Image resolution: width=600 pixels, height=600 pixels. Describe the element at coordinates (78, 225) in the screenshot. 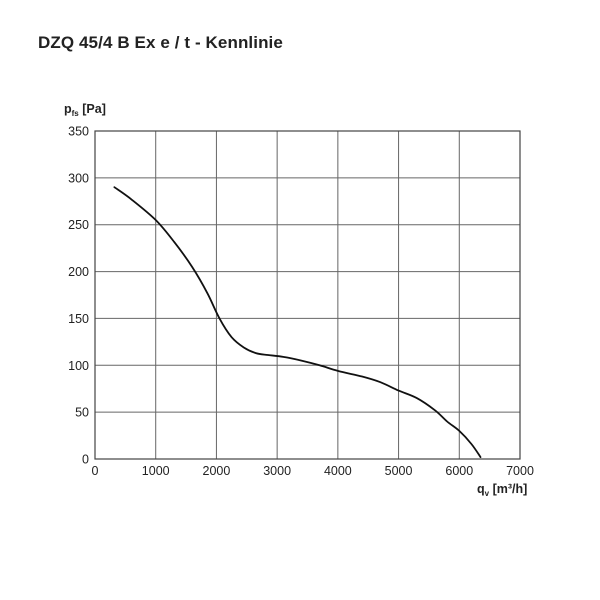

I see `y-tick-label: 250` at that location.